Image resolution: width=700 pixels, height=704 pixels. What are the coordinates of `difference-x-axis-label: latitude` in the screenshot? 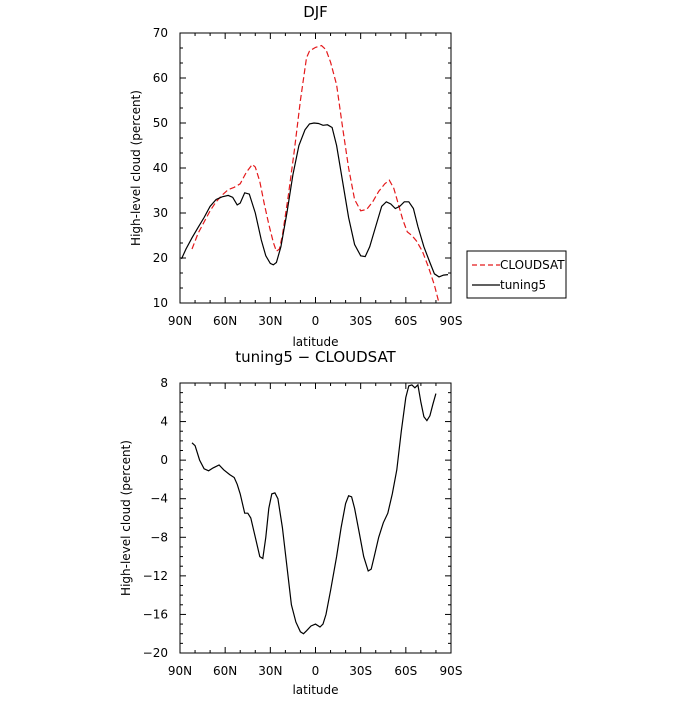 It's located at (315, 690).